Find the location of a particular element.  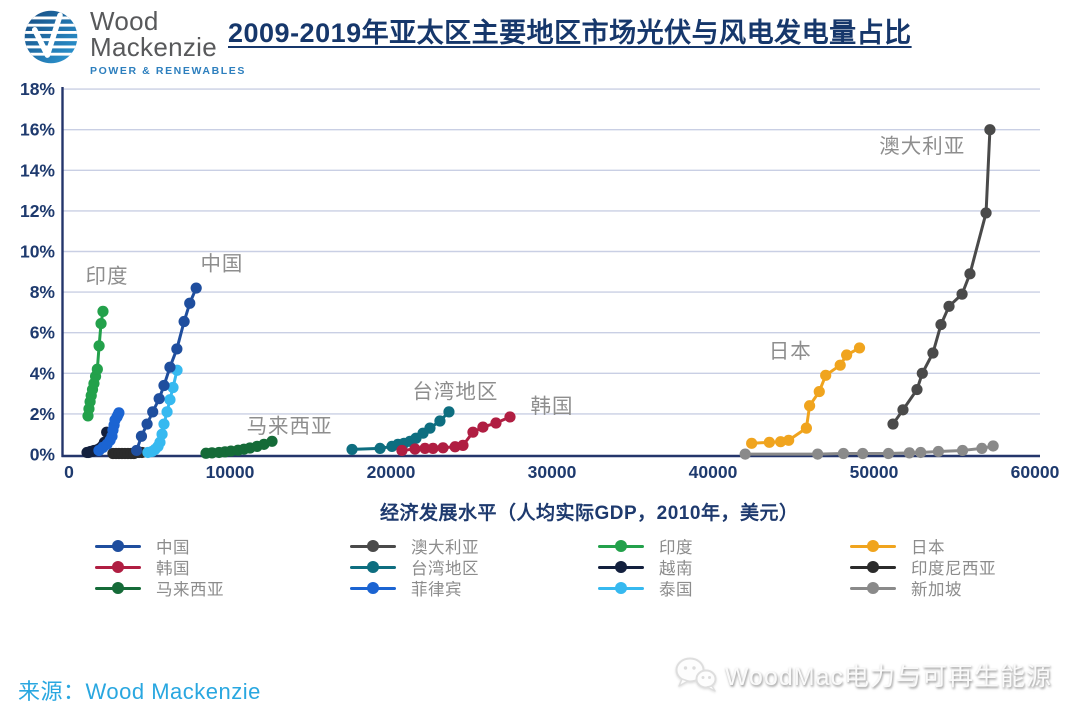

legend-label: 泰国 is located at coordinates (676, 590).